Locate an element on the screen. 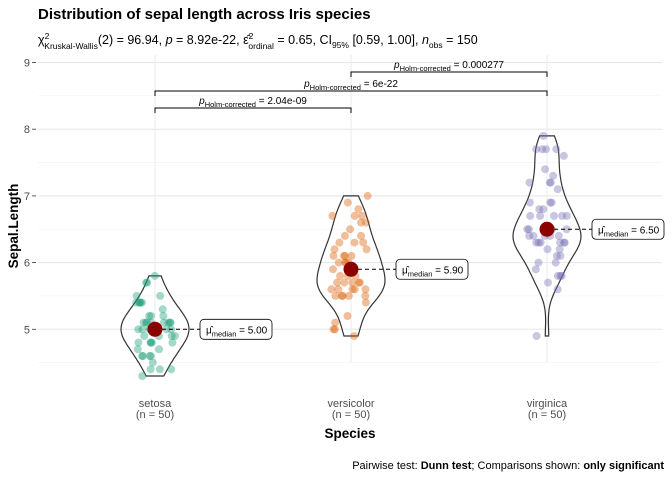 Image resolution: width=672 pixels, height=480 pixels. violin-virginica is located at coordinates (547, 236).